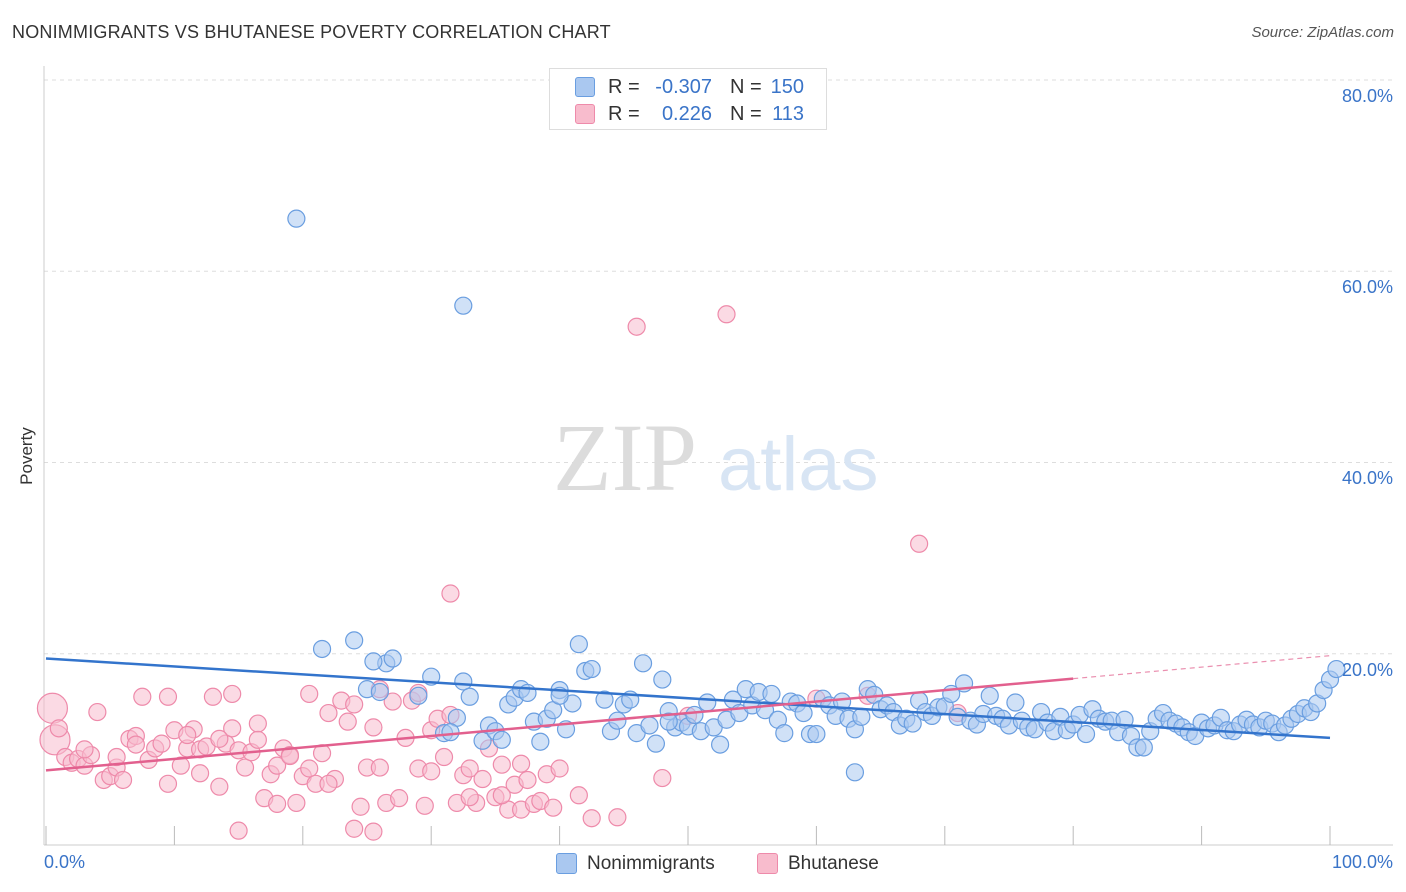 Image resolution: width=1406 pixels, height=892 pixels. What do you see at coordinates (688, 87) in the screenshot?
I see `legend-row-nonimmigrants: R = -0.307 N = 150` at bounding box center [688, 87].